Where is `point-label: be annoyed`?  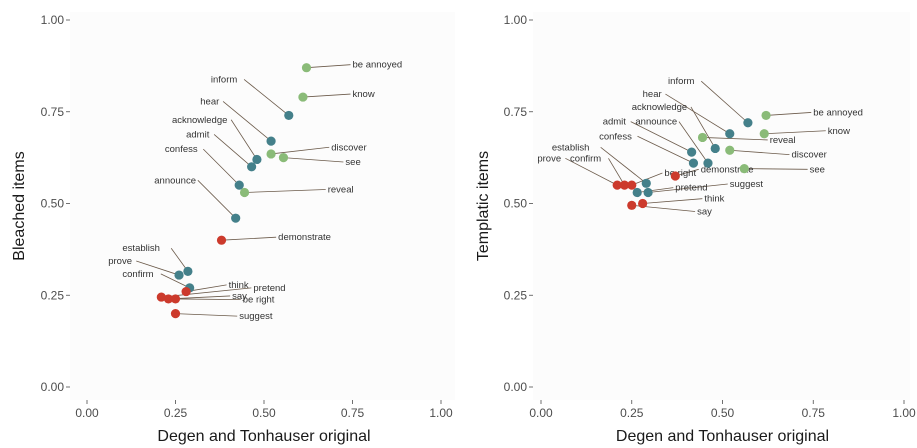
point-label: be annoyed is located at coordinates (378, 65).